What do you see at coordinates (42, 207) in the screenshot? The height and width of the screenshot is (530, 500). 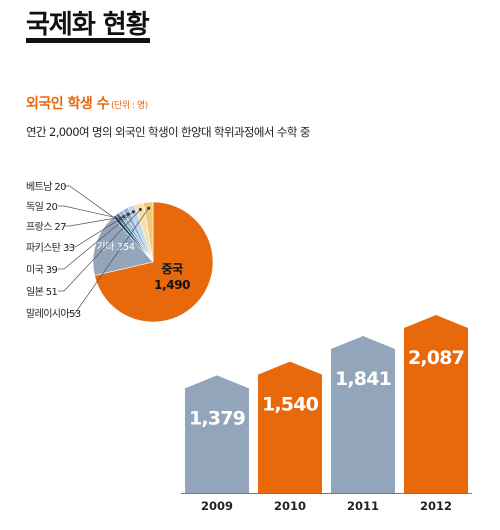 I see `pie-callout-1: 독일 20` at bounding box center [42, 207].